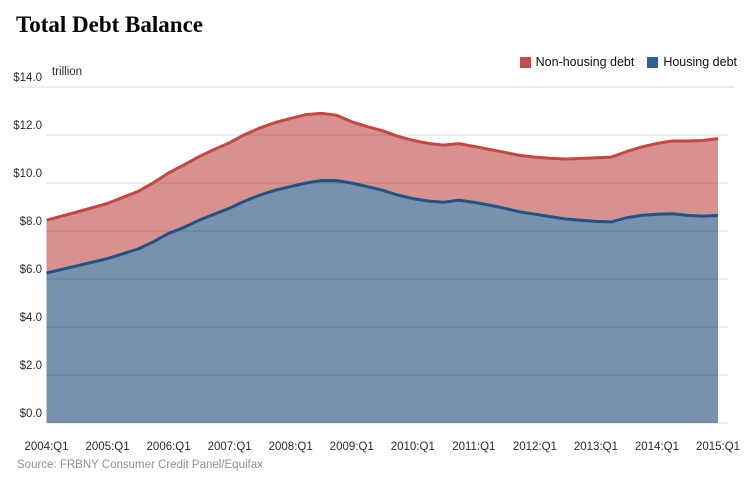 The image size is (752, 482). What do you see at coordinates (107, 447) in the screenshot?
I see `x-tick-label: 2005:Q1` at bounding box center [107, 447].